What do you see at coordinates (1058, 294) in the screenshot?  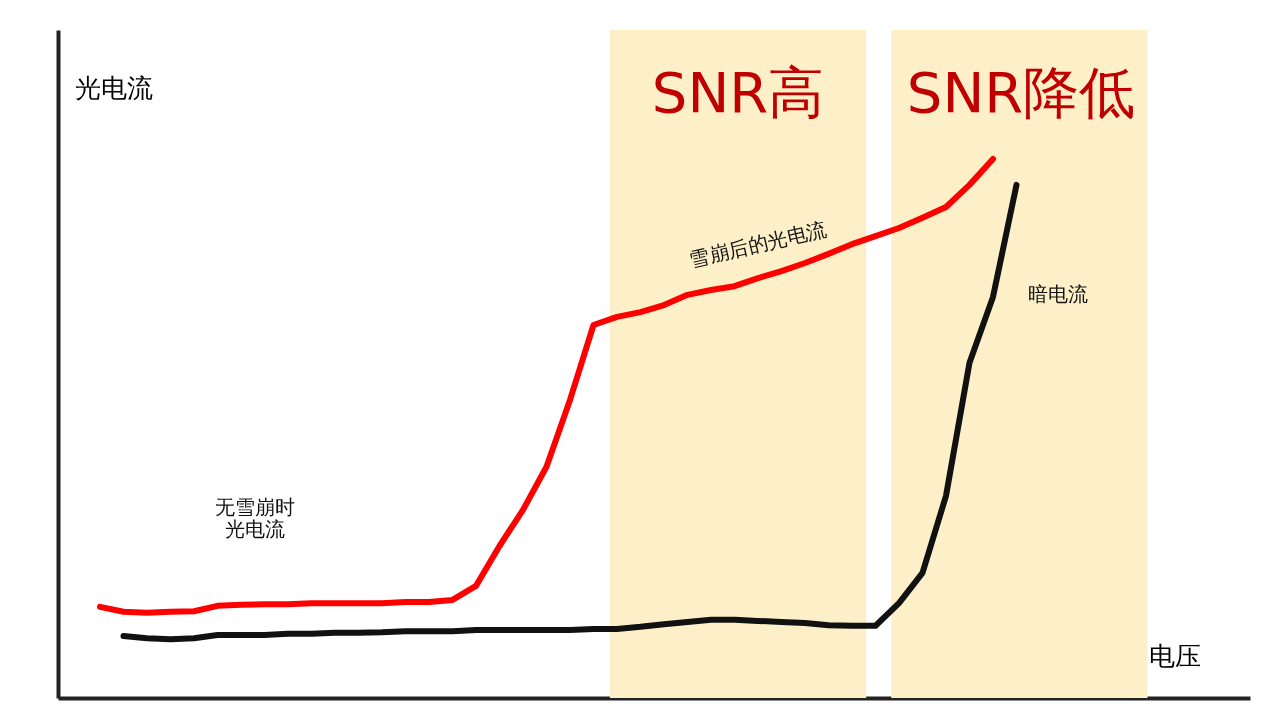 I see `annotation: 暗电流` at bounding box center [1058, 294].